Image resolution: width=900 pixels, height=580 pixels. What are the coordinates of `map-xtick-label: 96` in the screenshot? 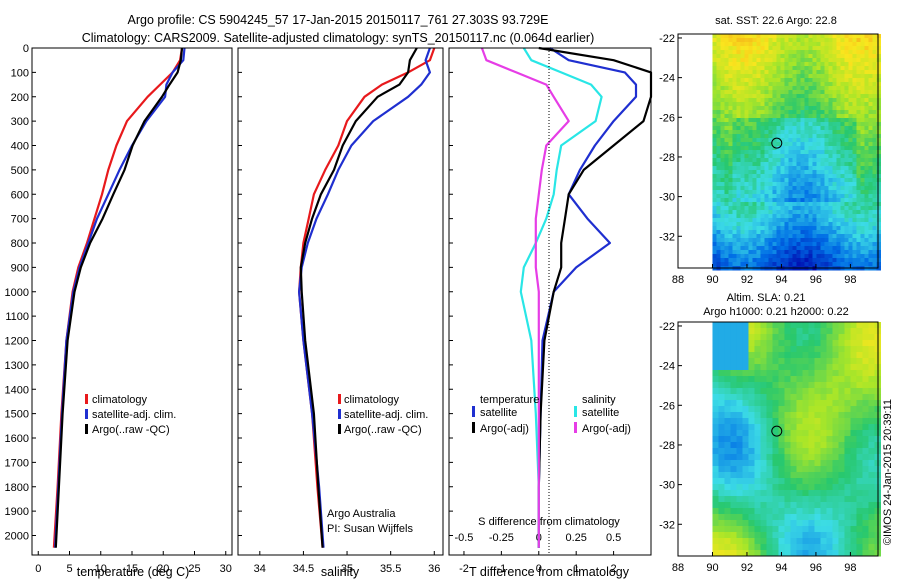 It's located at (816, 568).